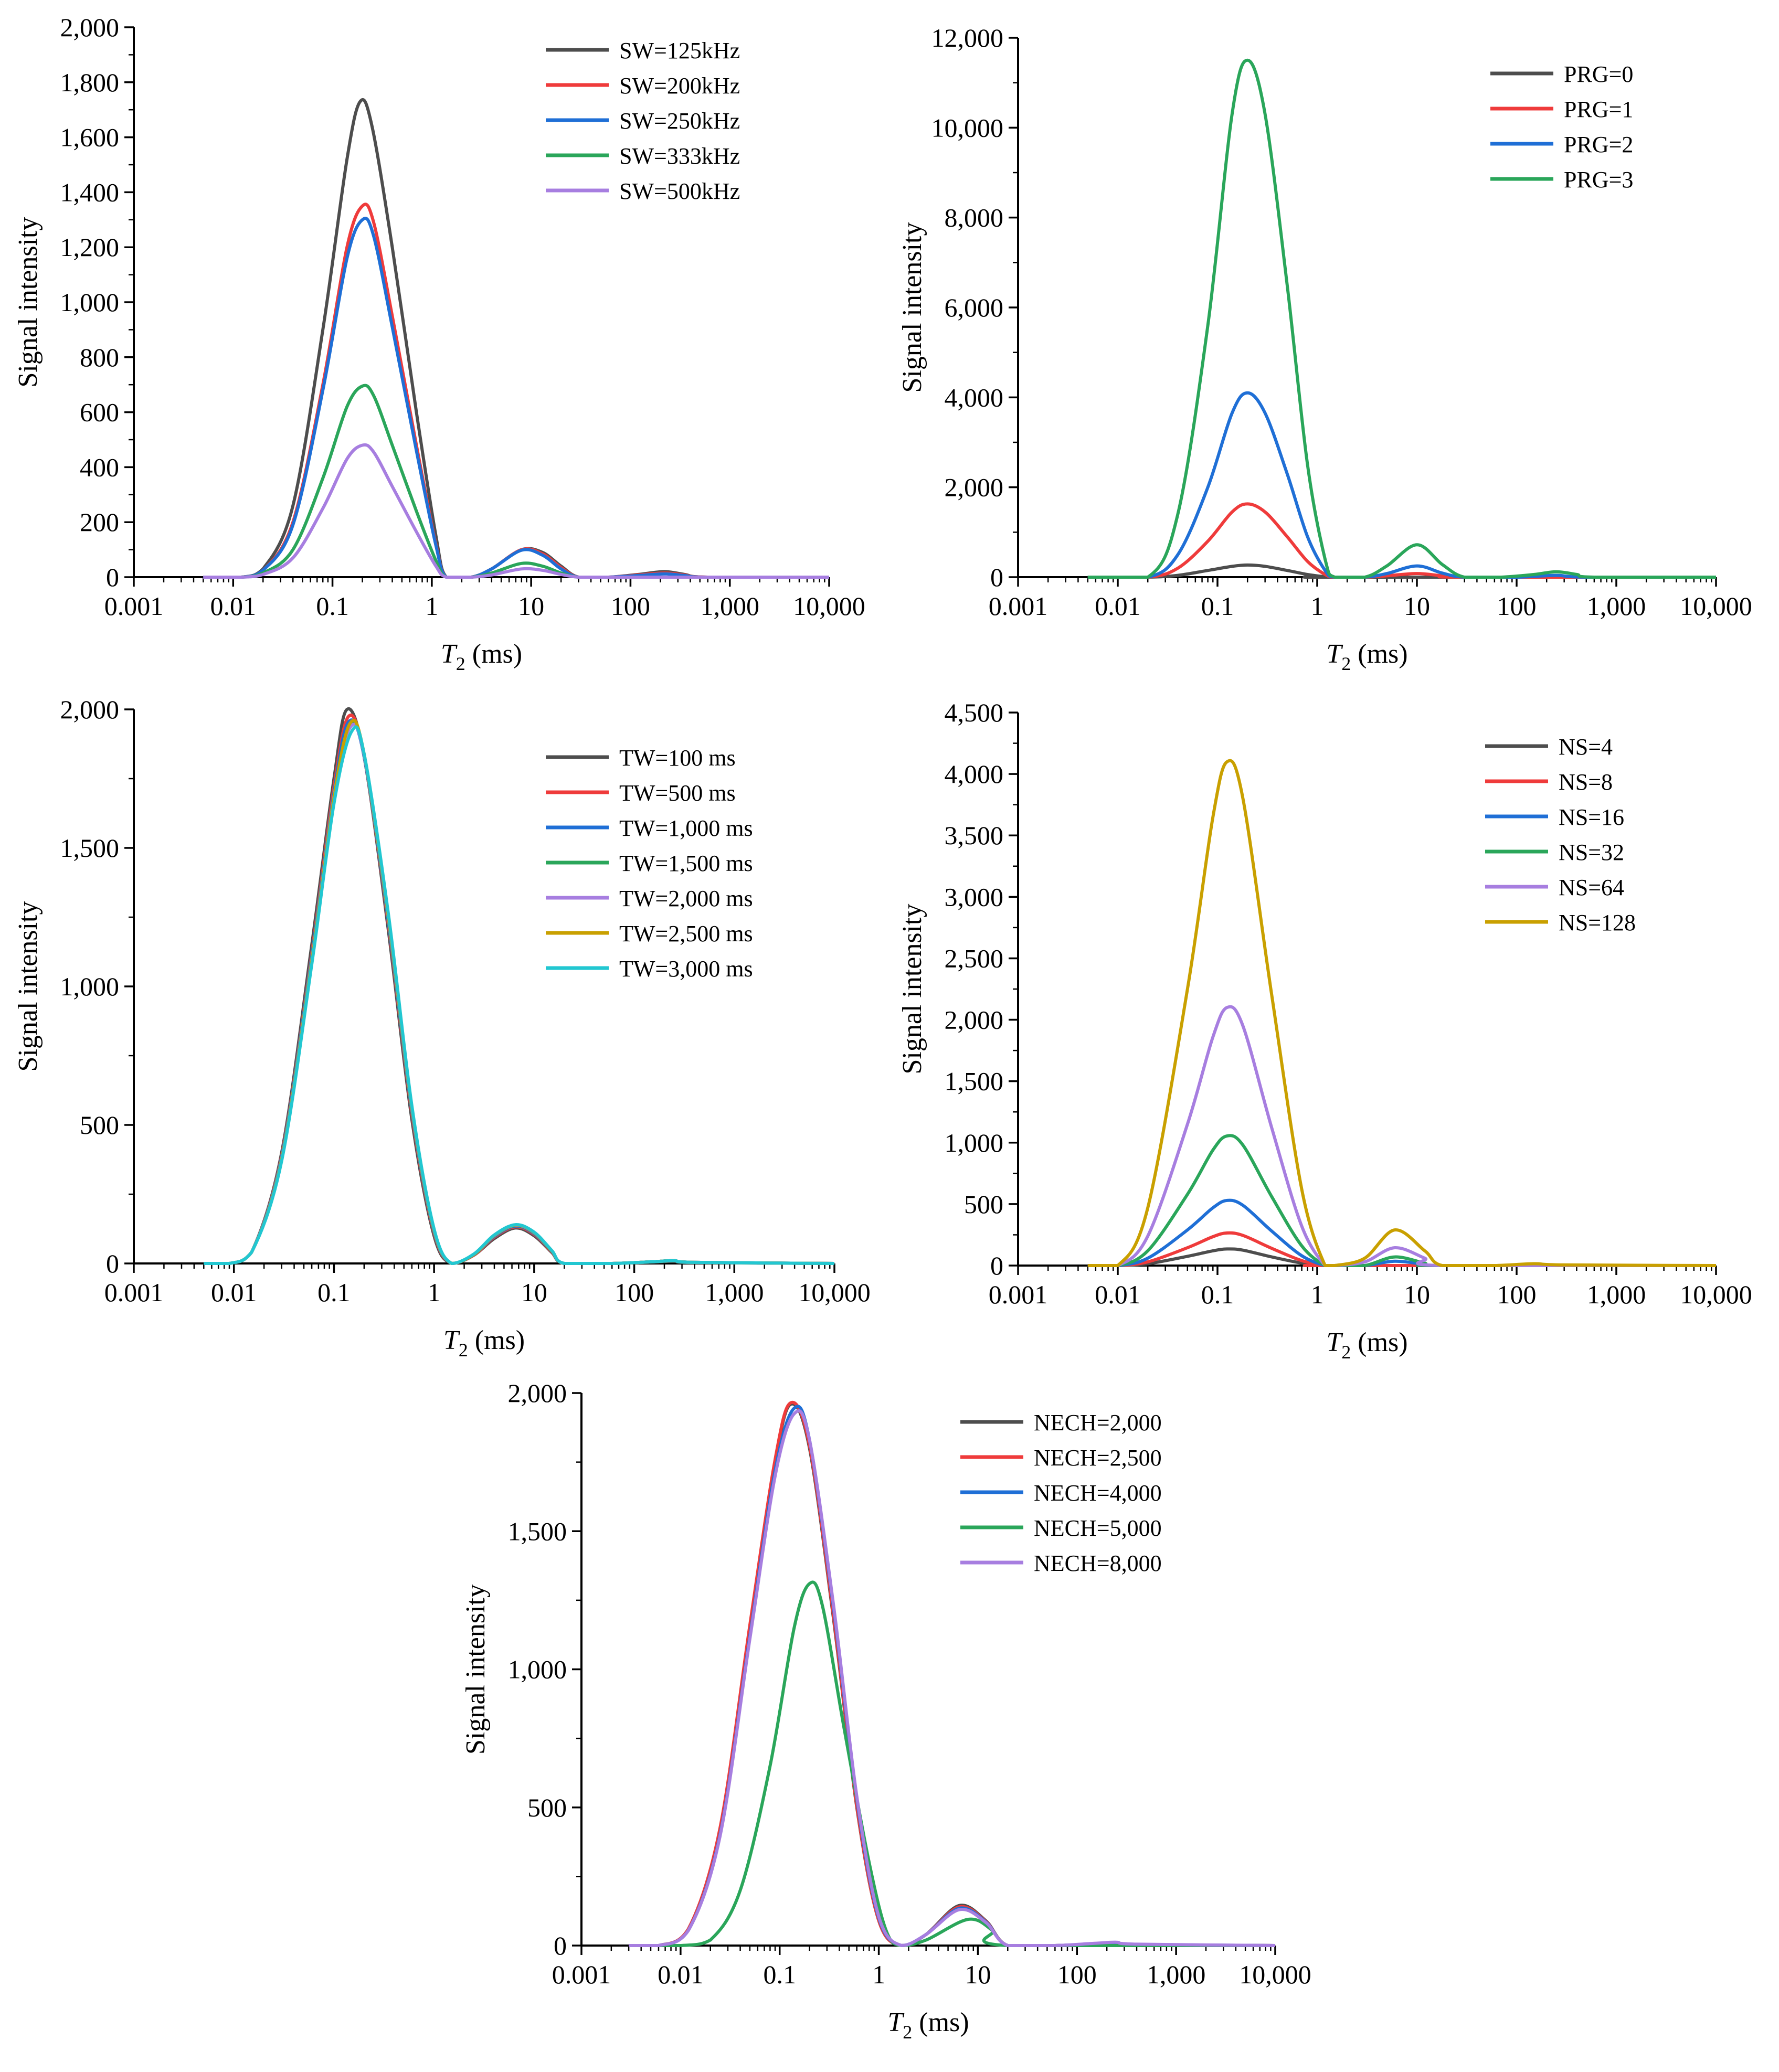 This screenshot has width=1779, height=2072. Describe the element at coordinates (99, 357) in the screenshot. I see `y-tick-label: 800` at that location.